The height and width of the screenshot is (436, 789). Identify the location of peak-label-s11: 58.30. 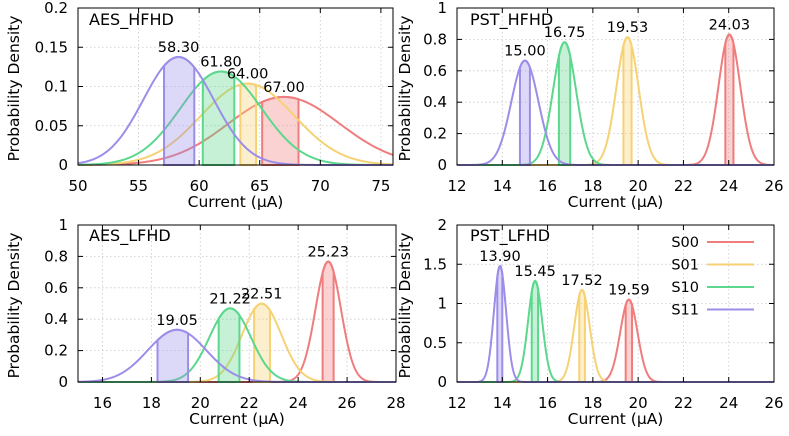
(179, 48).